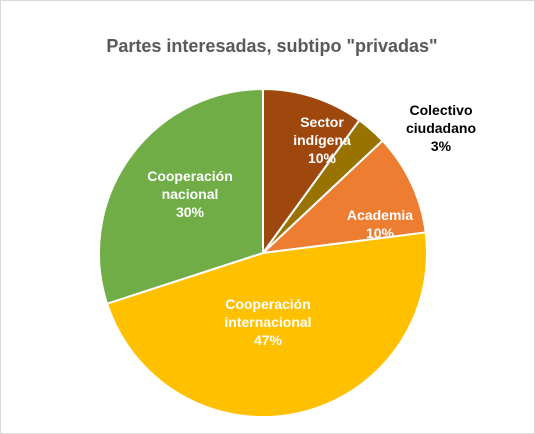 The image size is (535, 434). I want to click on slice-label: Academia 10%, so click(380, 224).